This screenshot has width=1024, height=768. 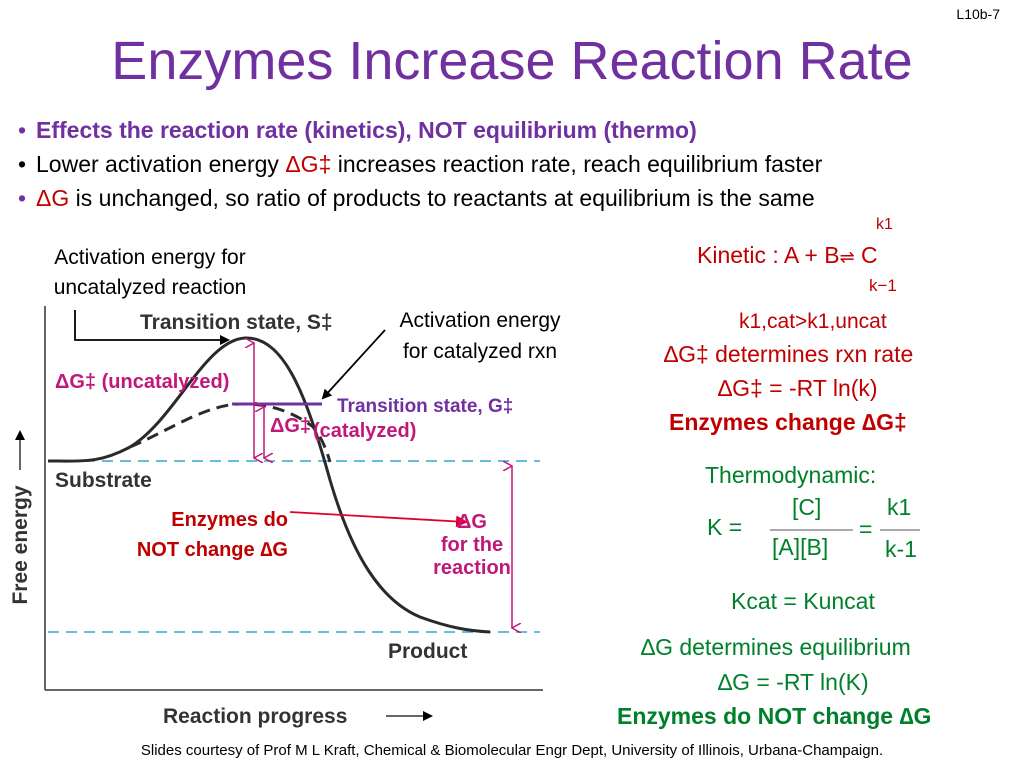 What do you see at coordinates (866, 529) in the screenshot?
I see `k-equals: =` at bounding box center [866, 529].